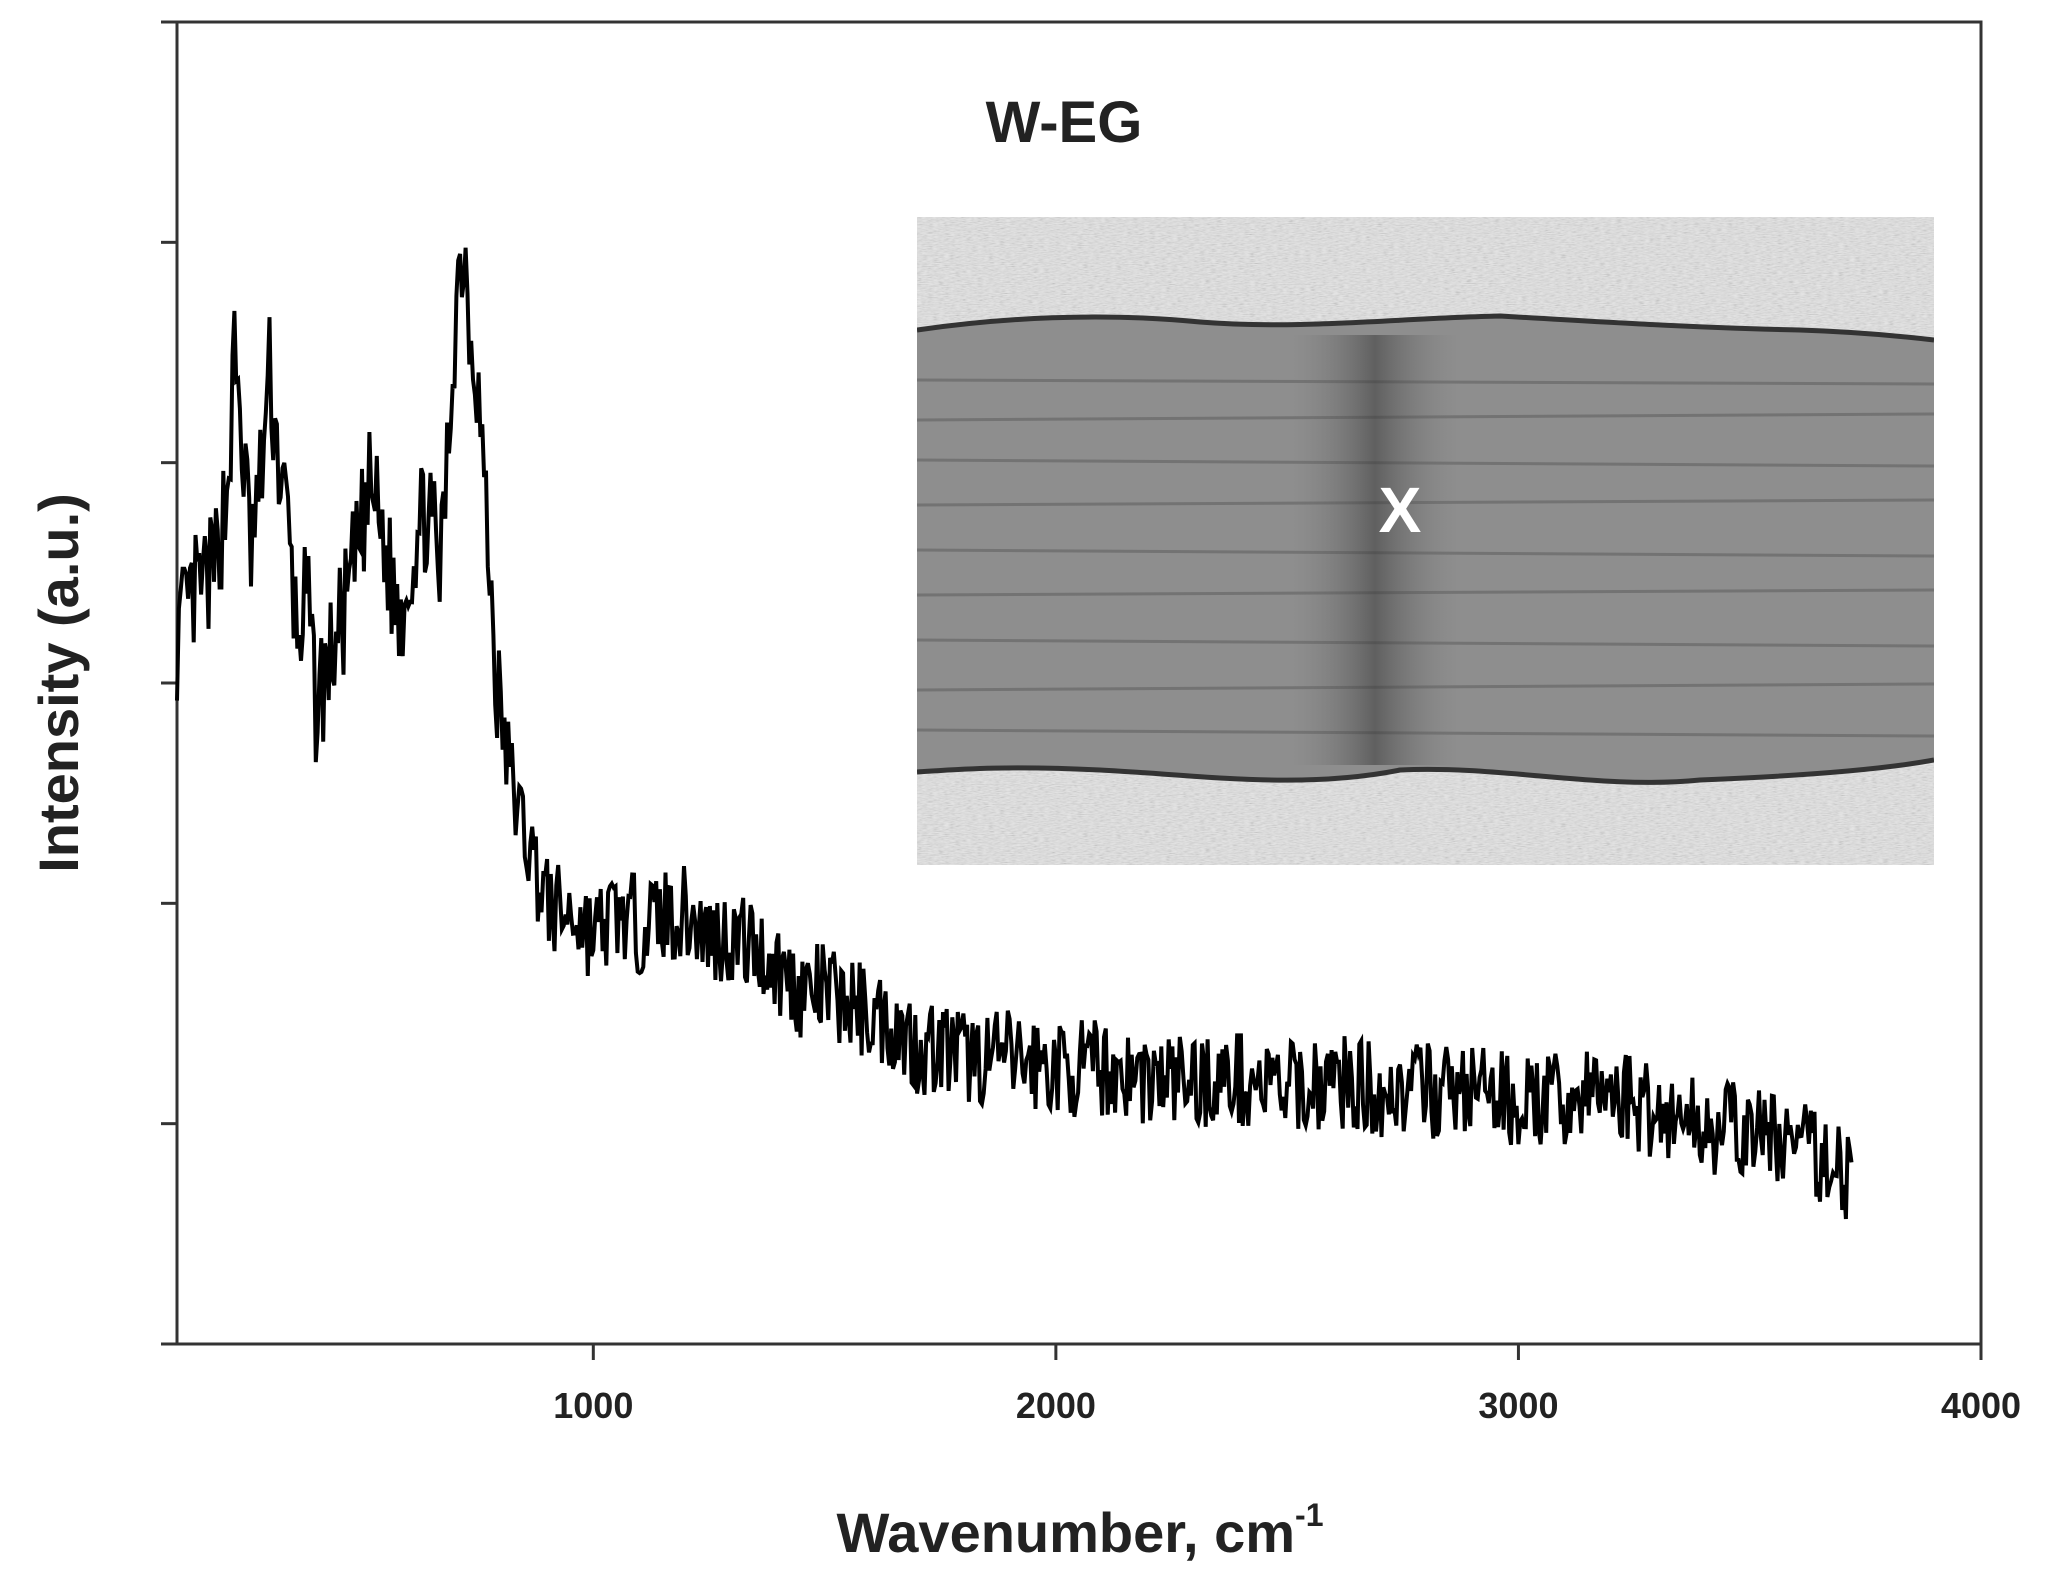 This screenshot has width=2052, height=1586. I want to click on x-axis-title: Wavenumber, cm-1, so click(1080, 1530).